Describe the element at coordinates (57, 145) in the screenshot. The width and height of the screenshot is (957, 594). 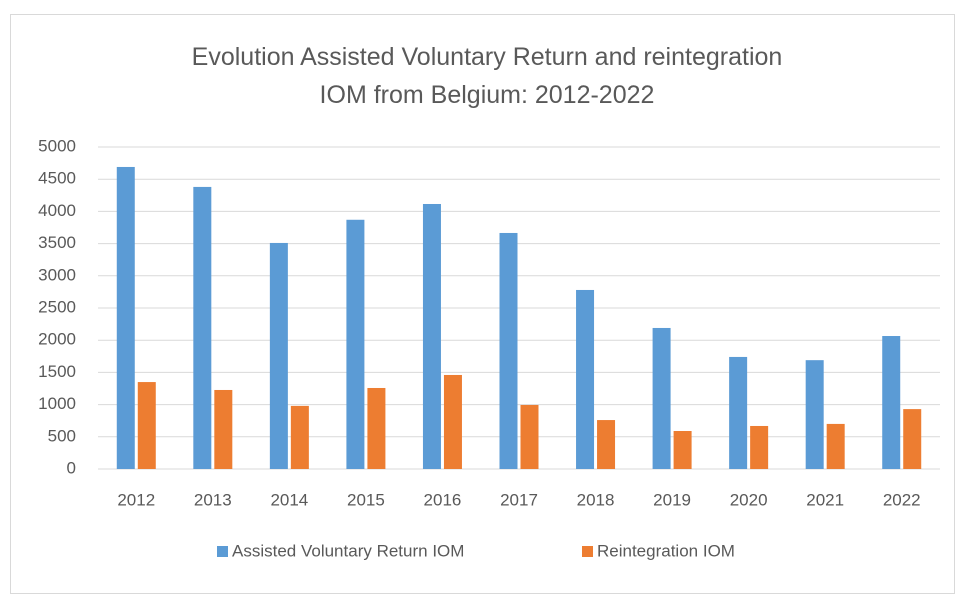
I see `y-tick-label: 5000` at that location.